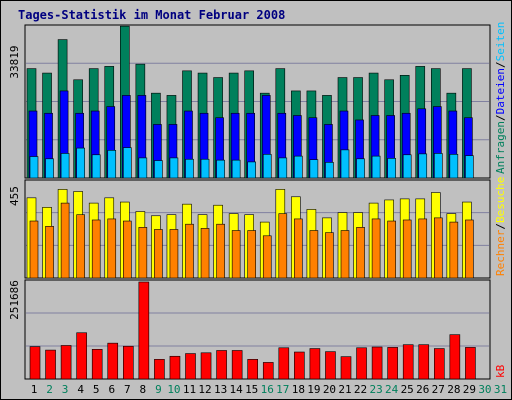 The height and width of the screenshot is (400, 512). Describe the element at coordinates (158, 389) in the screenshot. I see `day-label-9: 9` at that location.